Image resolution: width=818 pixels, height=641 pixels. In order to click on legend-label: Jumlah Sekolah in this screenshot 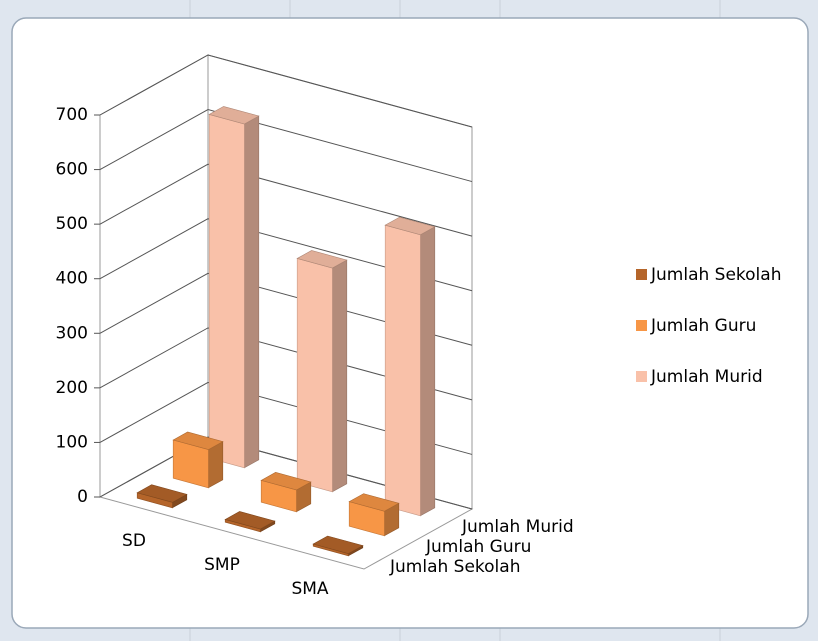, I will do `click(715, 275)`.